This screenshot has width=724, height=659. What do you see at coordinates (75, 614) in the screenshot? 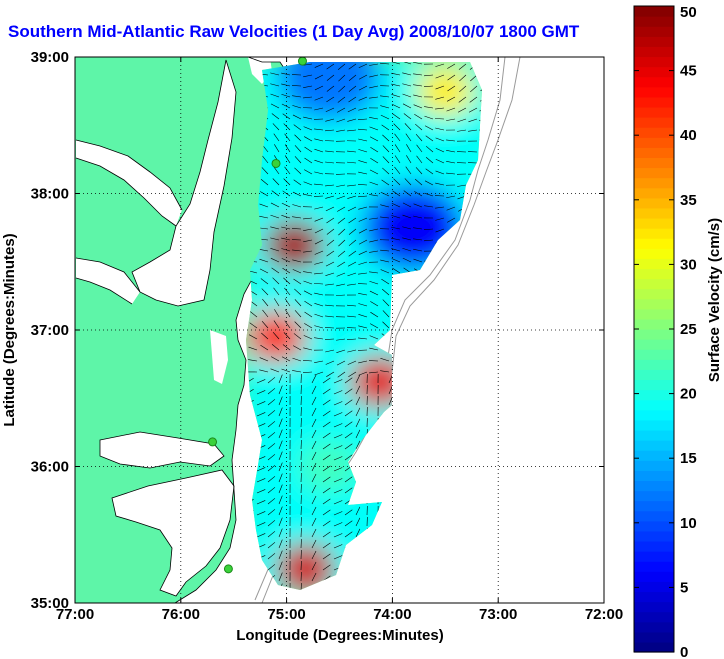
I see `x-tick-label: 77:00` at bounding box center [75, 614].